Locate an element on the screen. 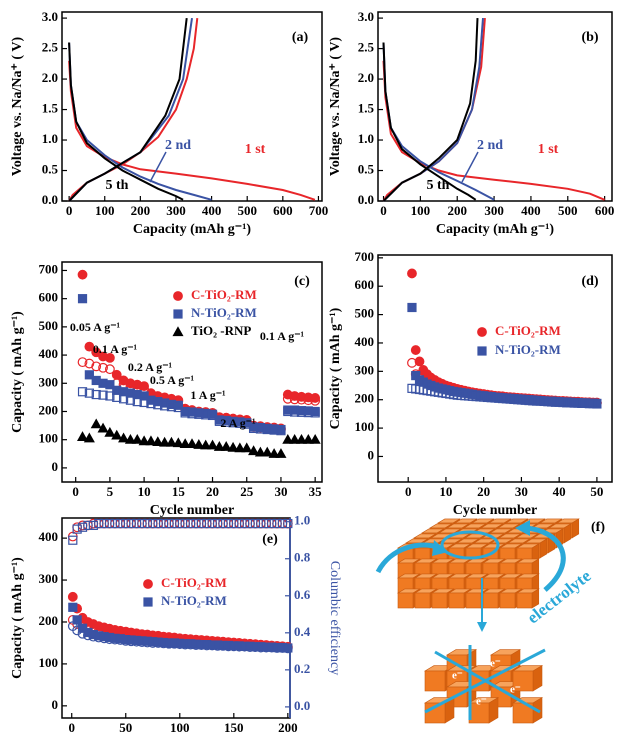 This screenshot has height=740, width=621. y-tick-label: 3.0 is located at coordinates (366, 16).